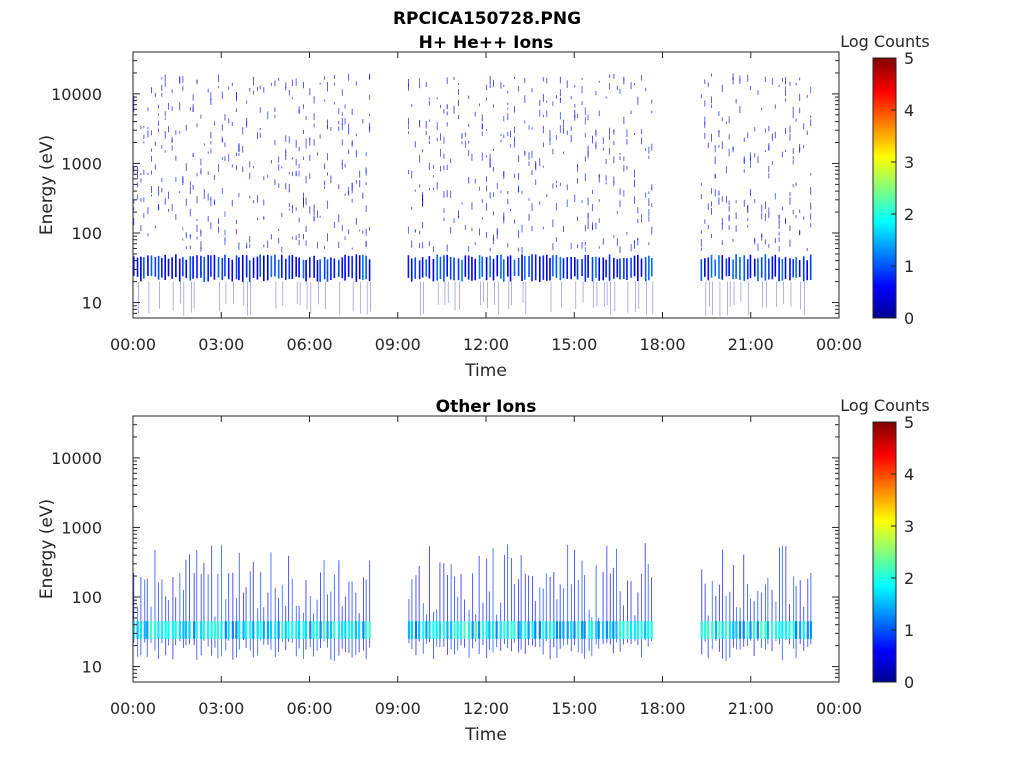 The image size is (1024, 768). I want to click on axes-title: H+ He++ Ions, so click(486, 43).